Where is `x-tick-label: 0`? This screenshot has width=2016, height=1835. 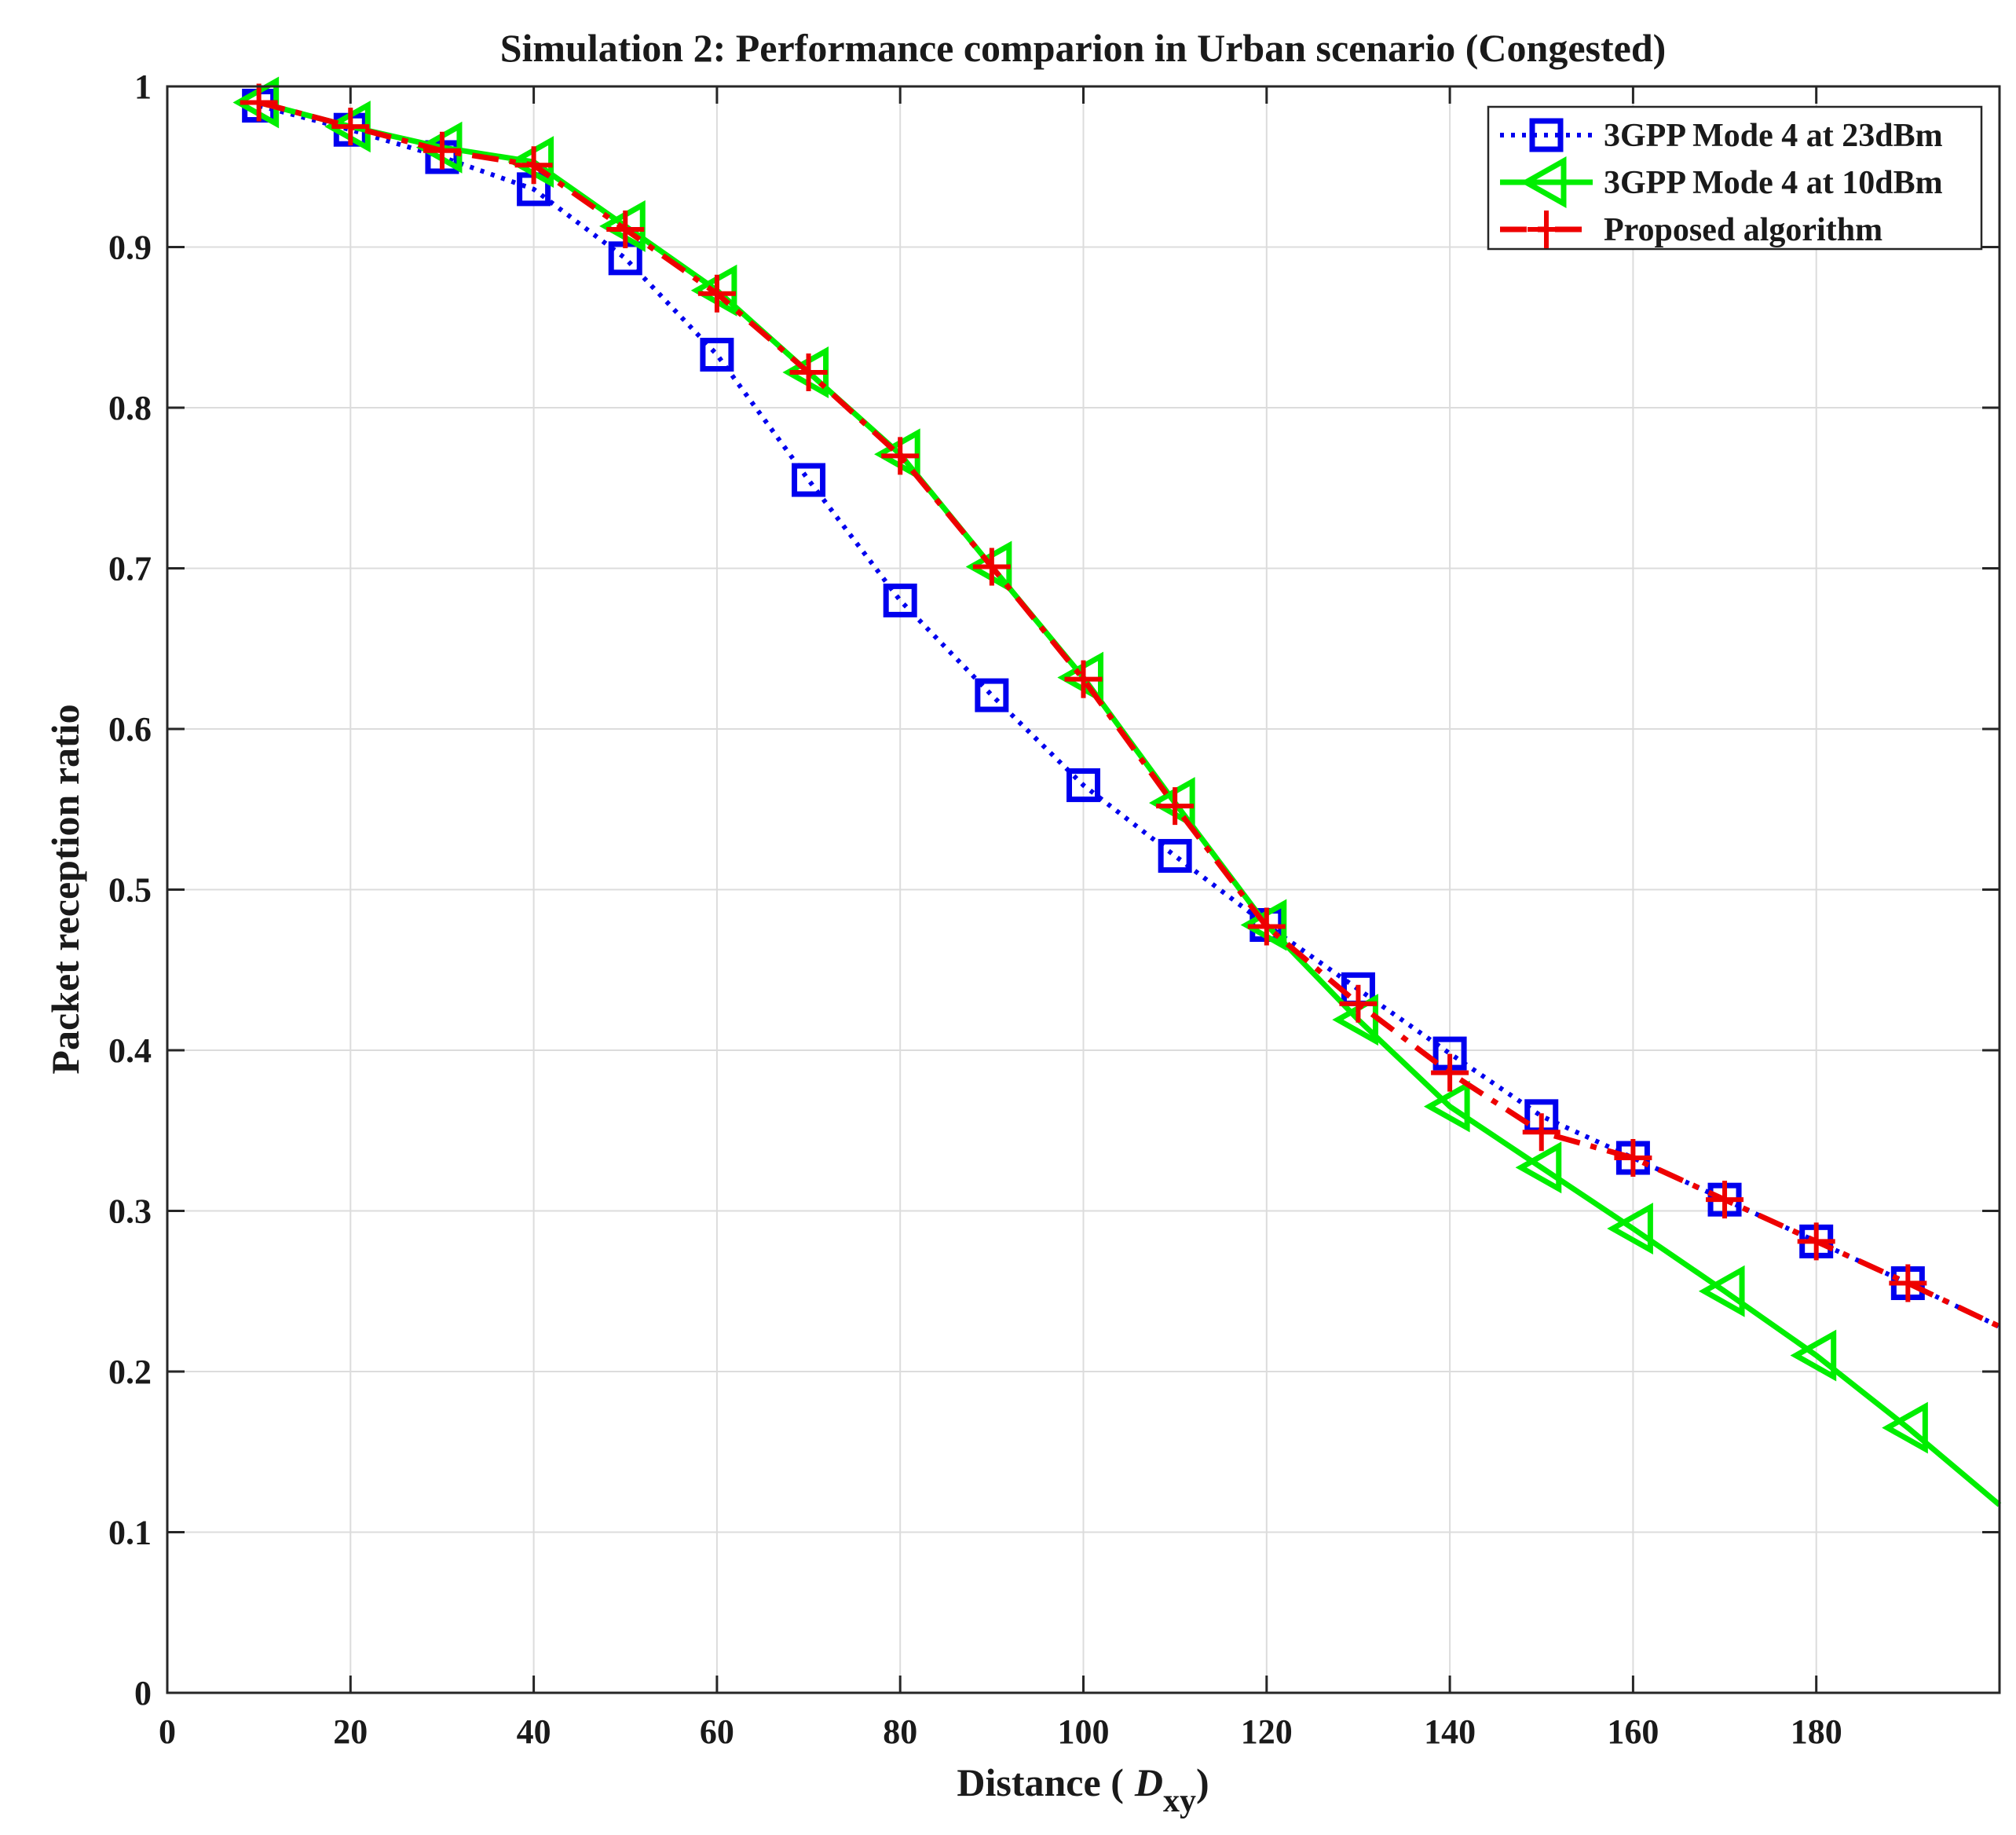 x-tick-label: 0 is located at coordinates (168, 1731).